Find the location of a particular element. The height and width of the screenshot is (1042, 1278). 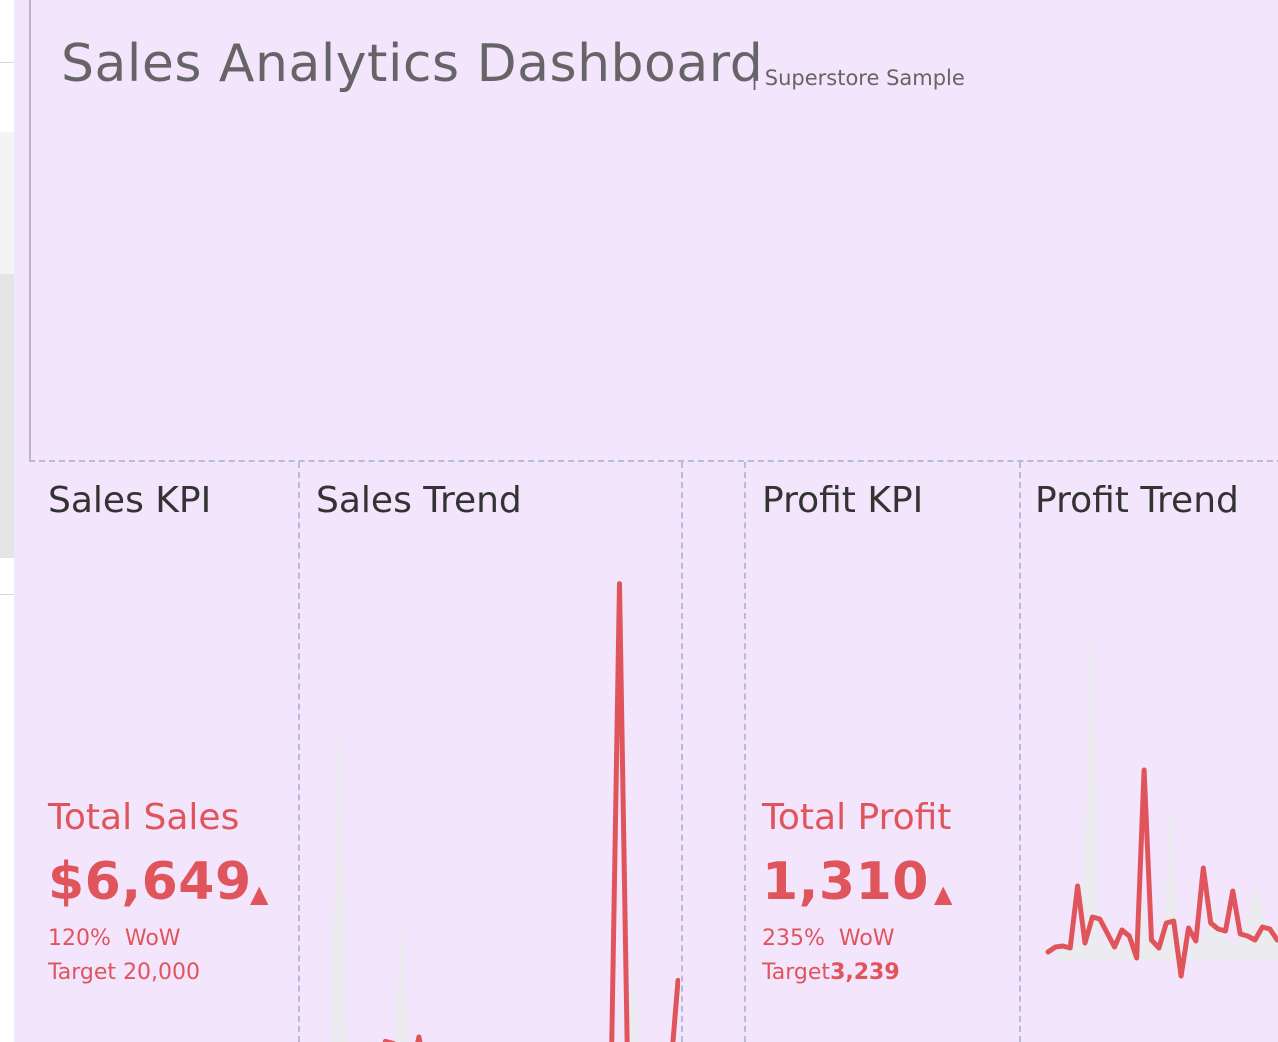

total-profit-value: 1,310 is located at coordinates (845, 882).